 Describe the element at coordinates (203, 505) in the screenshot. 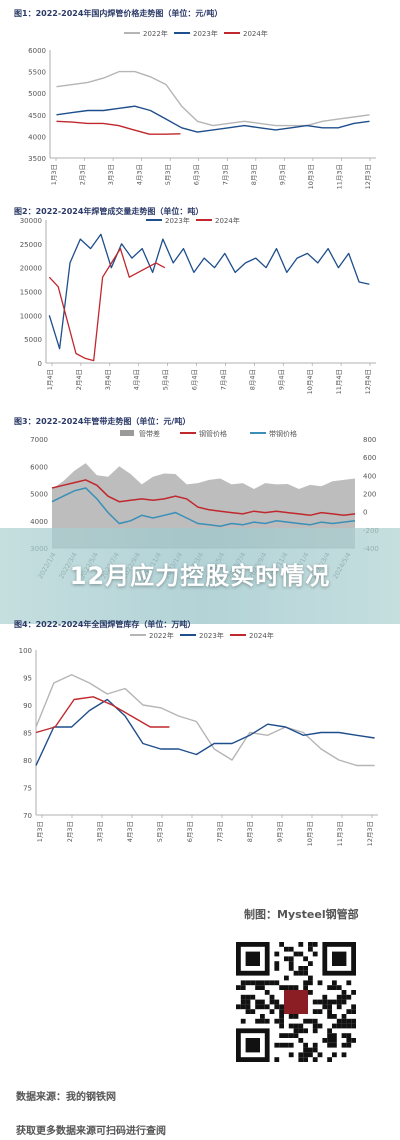

I see `area-series-spread` at that location.